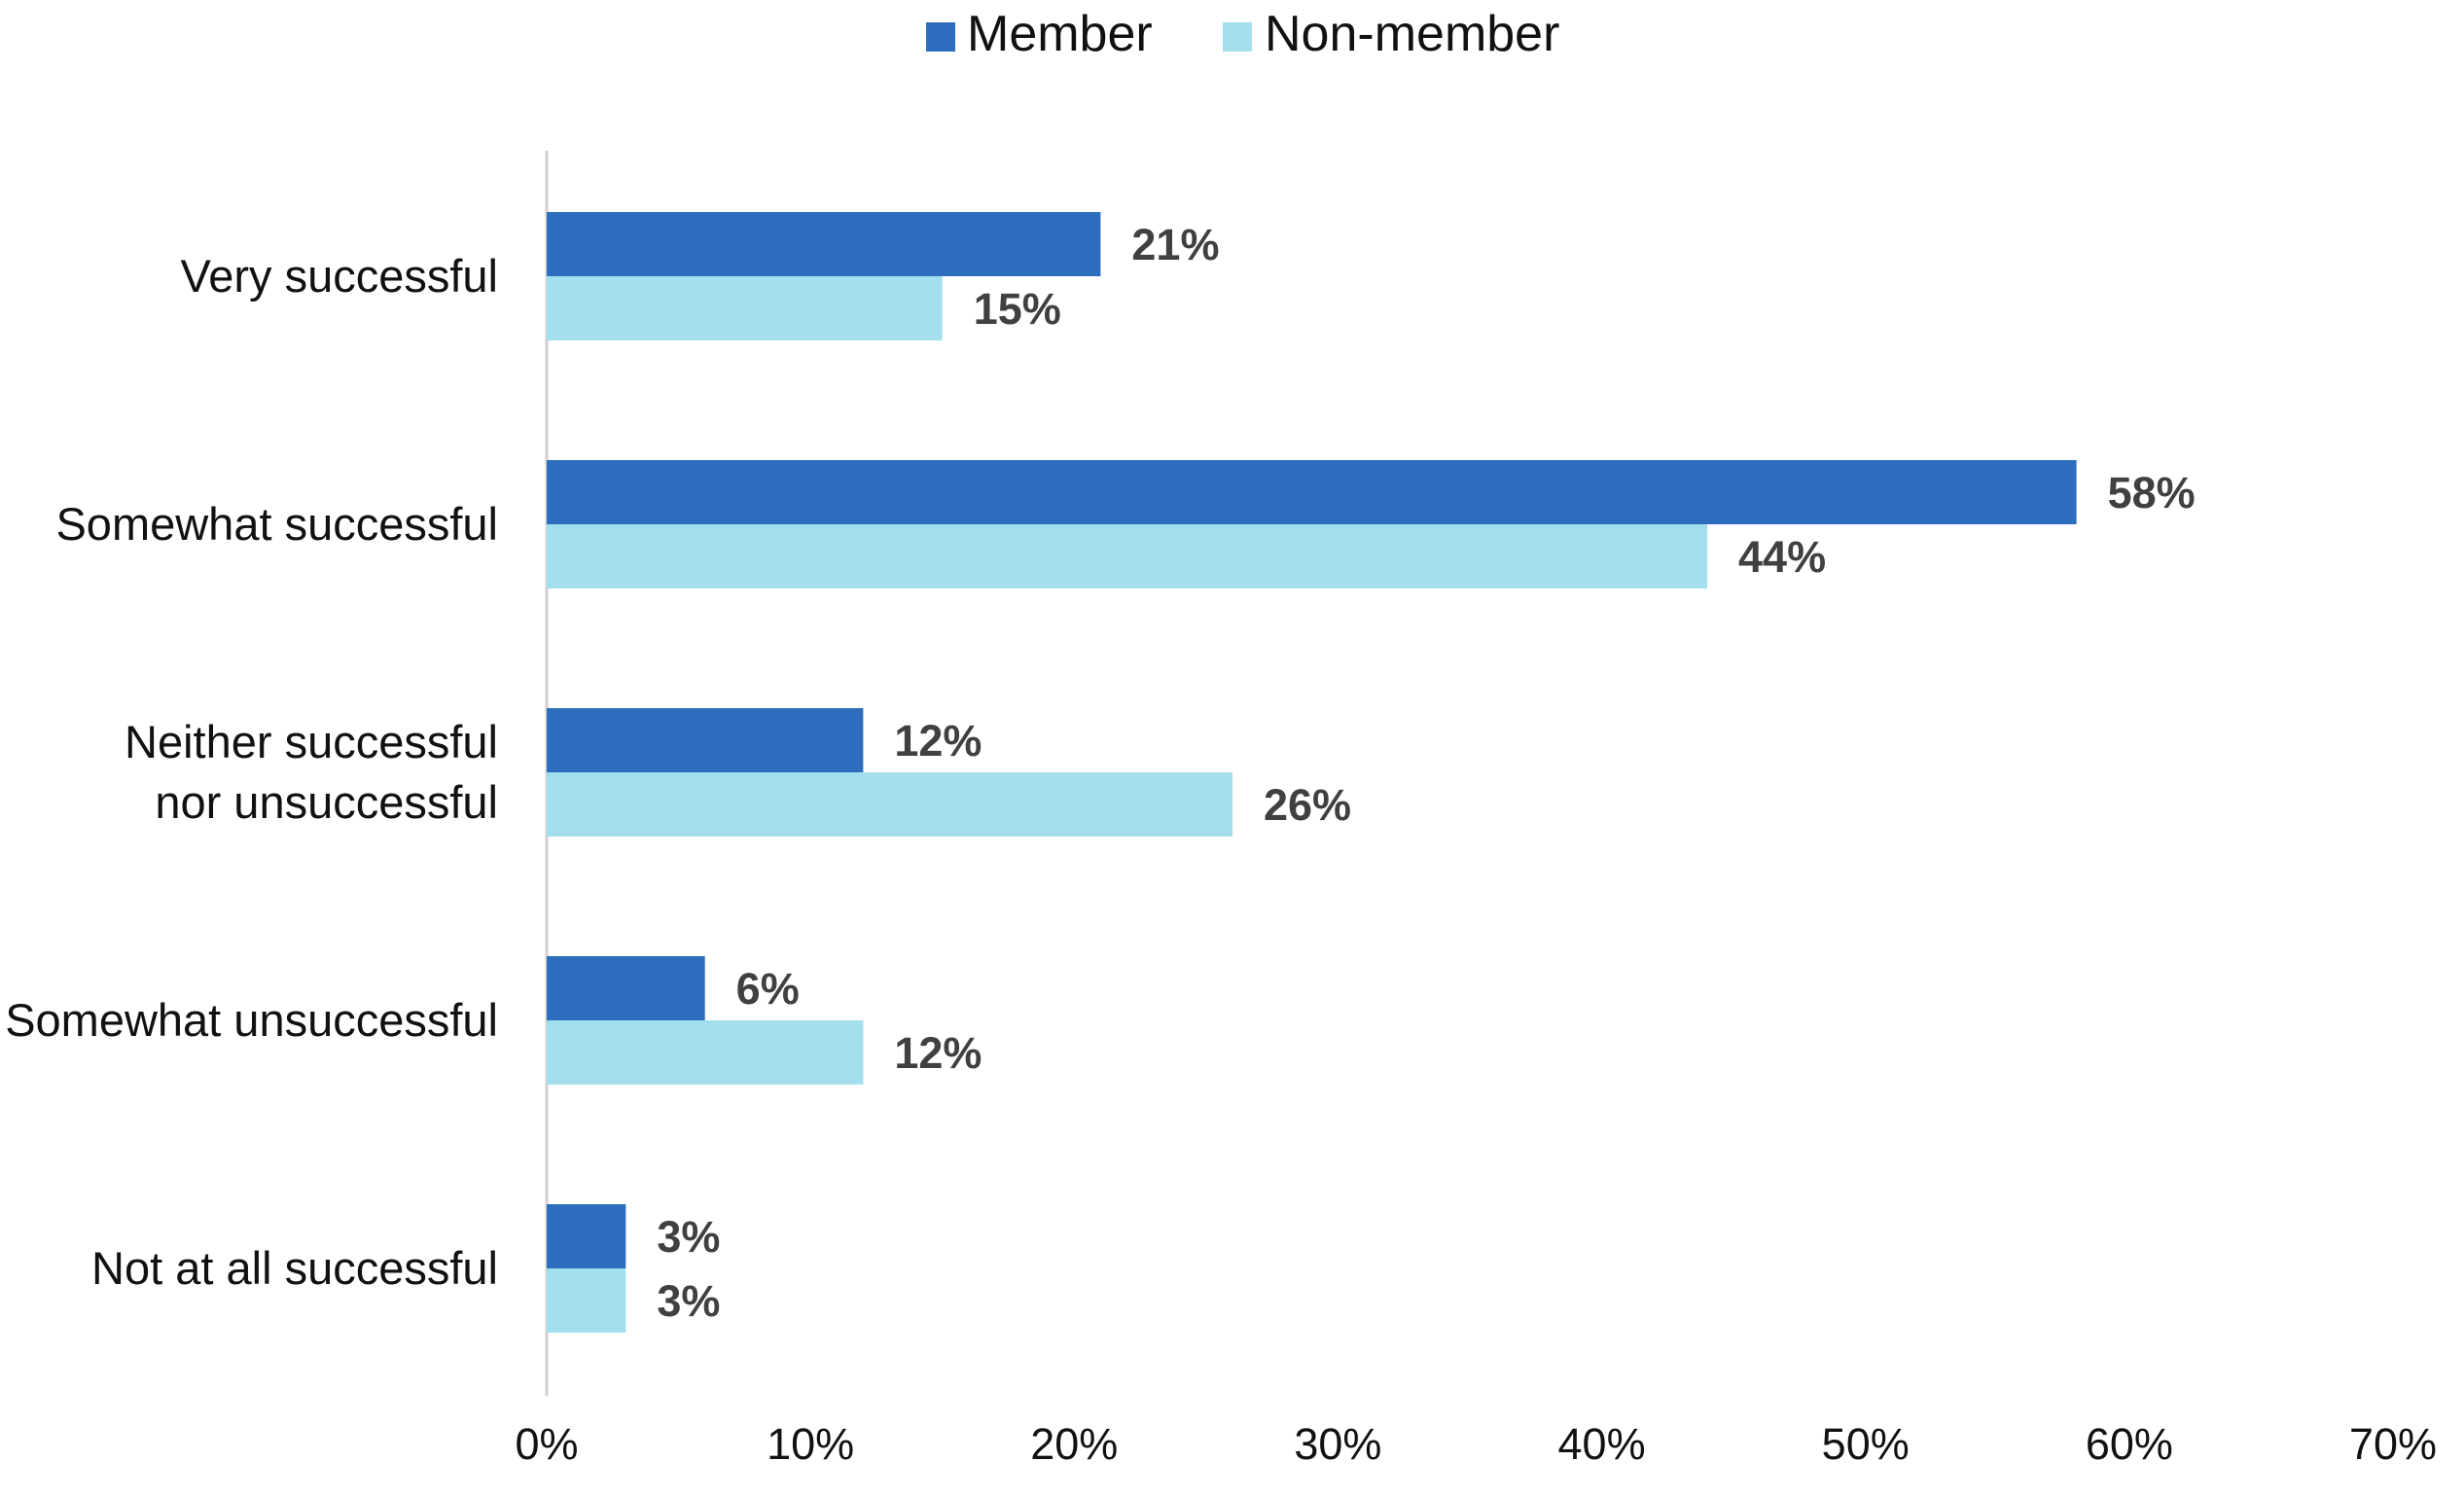 This screenshot has width=2464, height=1497. Describe the element at coordinates (1866, 1444) in the screenshot. I see `x-tick-label: 50%` at that location.